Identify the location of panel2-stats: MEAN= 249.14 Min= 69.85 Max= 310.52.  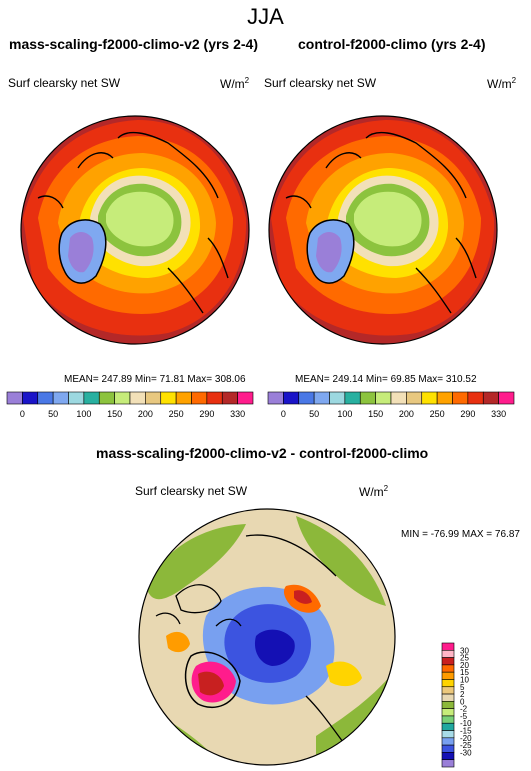
(386, 379).